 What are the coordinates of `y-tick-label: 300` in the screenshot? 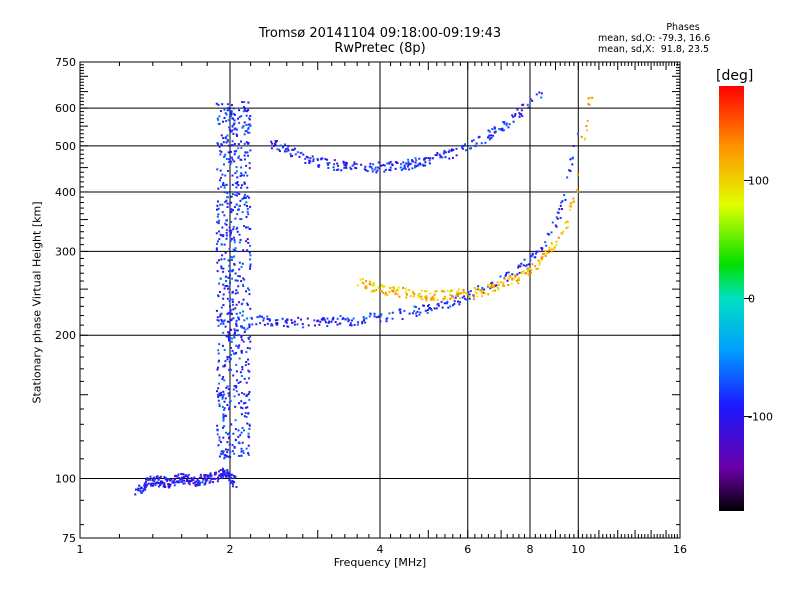 It's located at (65, 251).